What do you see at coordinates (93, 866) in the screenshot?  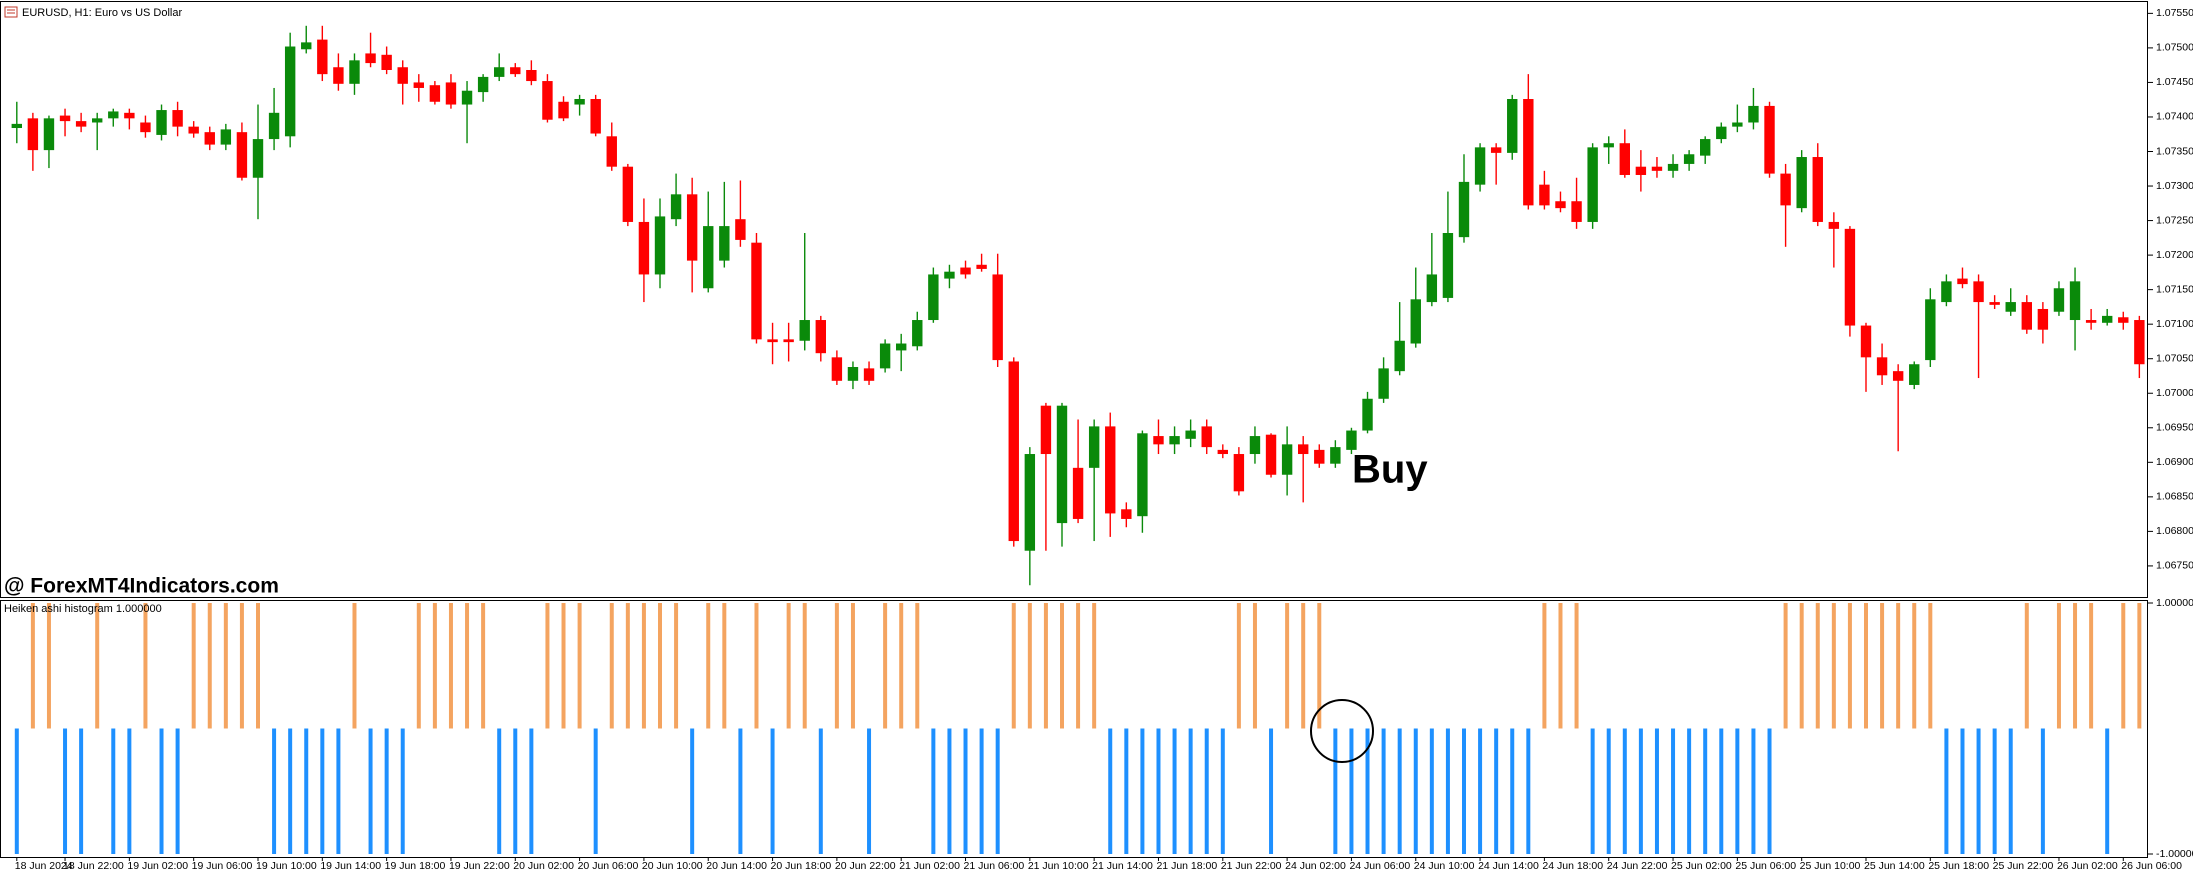 I see `x-tick-label: 18 Jun 22:00` at bounding box center [93, 866].